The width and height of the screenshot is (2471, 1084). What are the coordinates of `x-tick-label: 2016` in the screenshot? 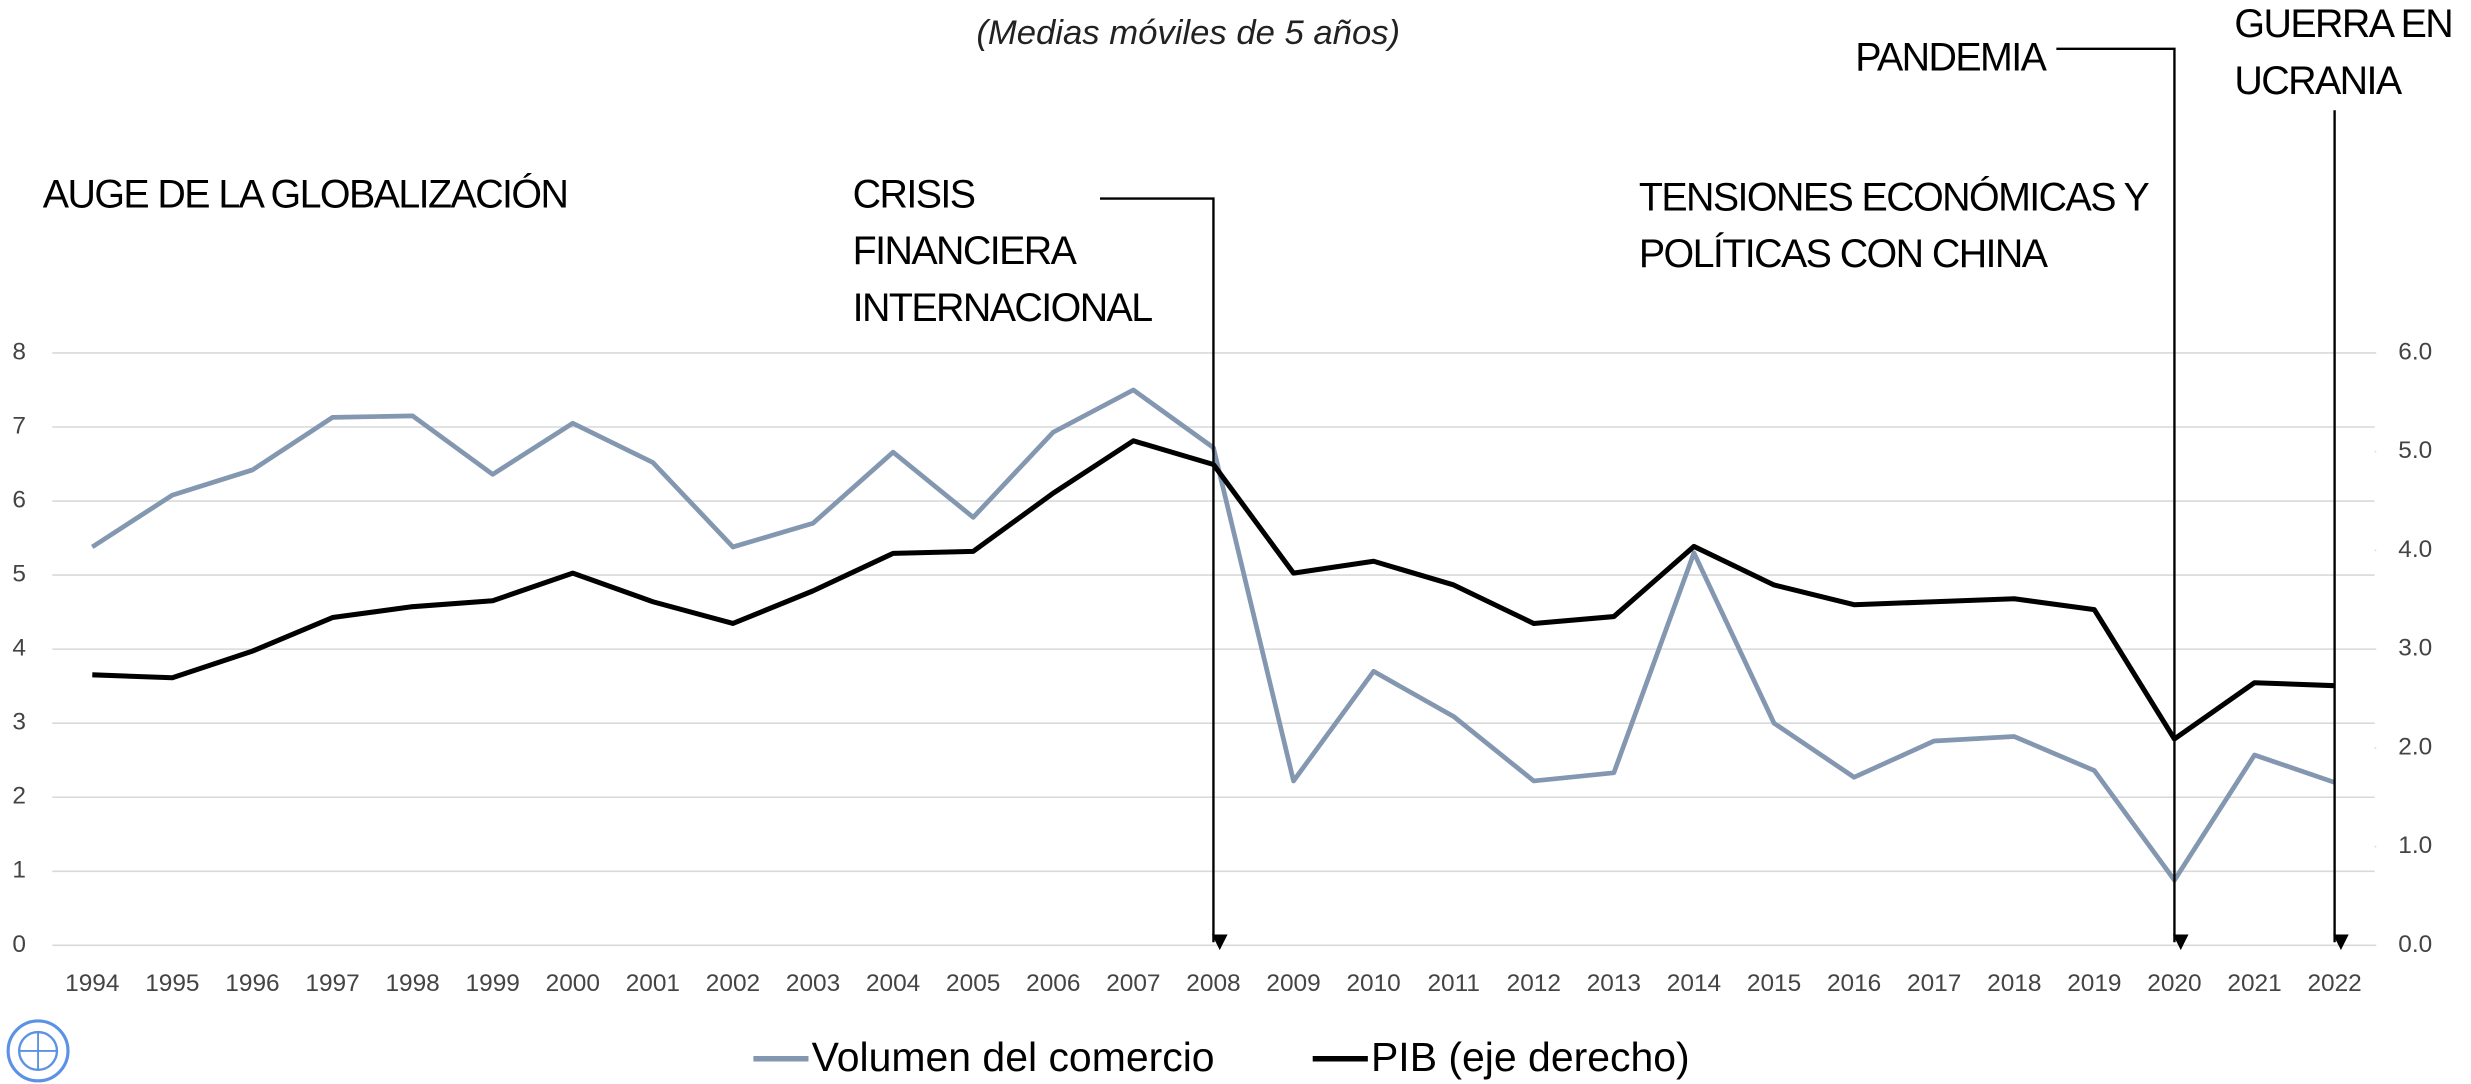 It's located at (1854, 983).